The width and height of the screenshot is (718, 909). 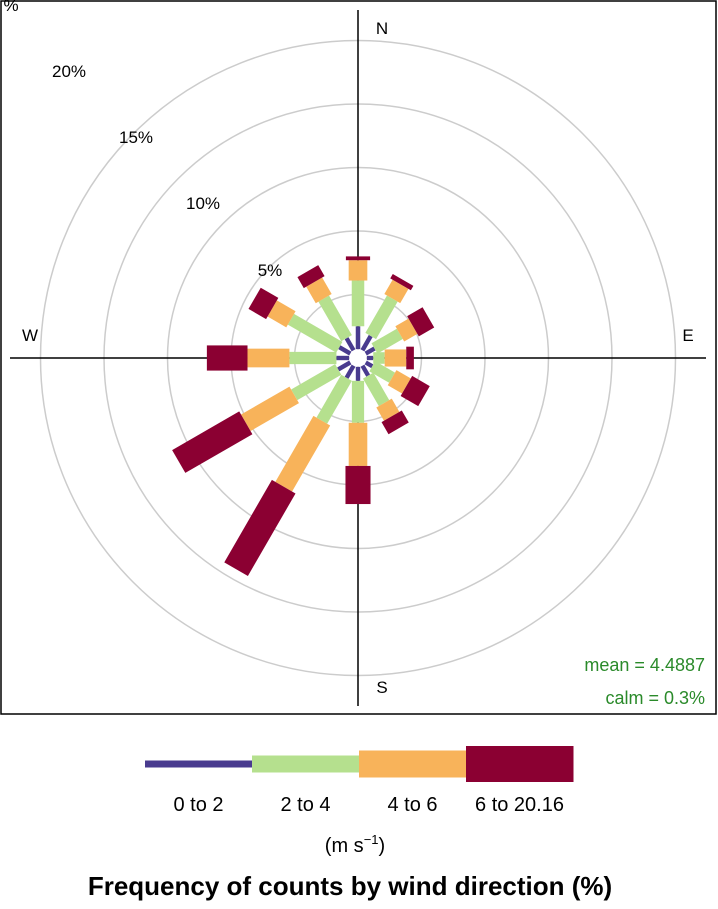 What do you see at coordinates (382, 28) in the screenshot?
I see `compass-label-n: N` at bounding box center [382, 28].